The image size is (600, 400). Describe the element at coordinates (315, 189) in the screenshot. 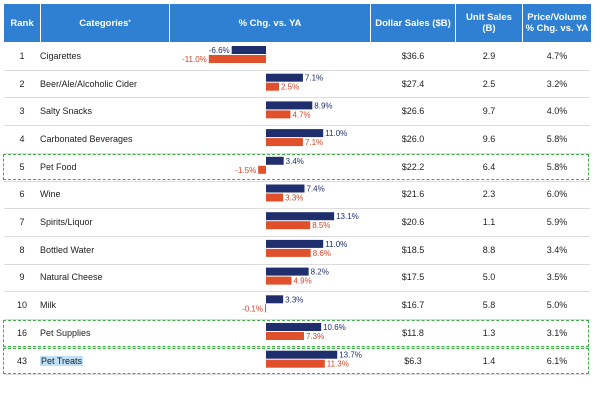

I see `dollar-bar-label: 7.4%` at that location.